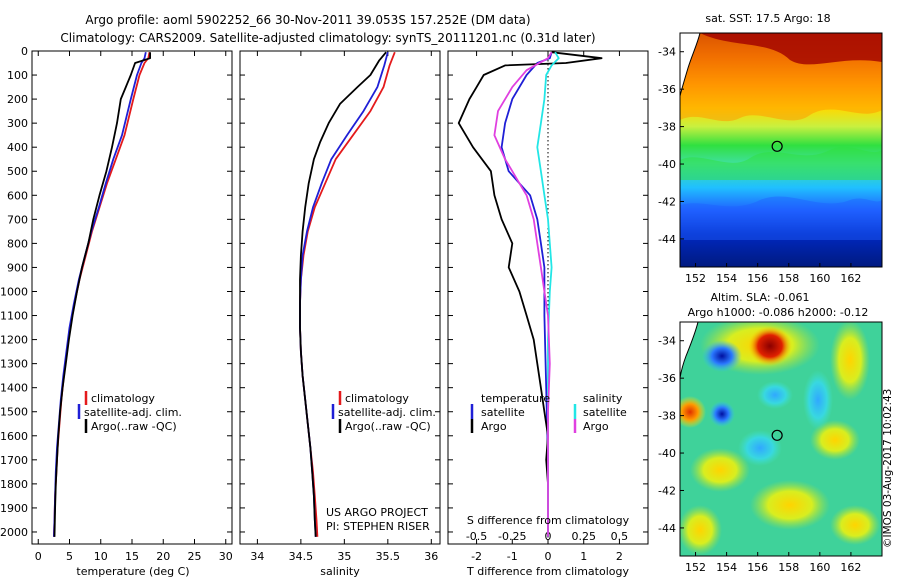 Image resolution: width=900 pixels, height=580 pixels. I want to click on sst-heatmap, so click(781, 150).